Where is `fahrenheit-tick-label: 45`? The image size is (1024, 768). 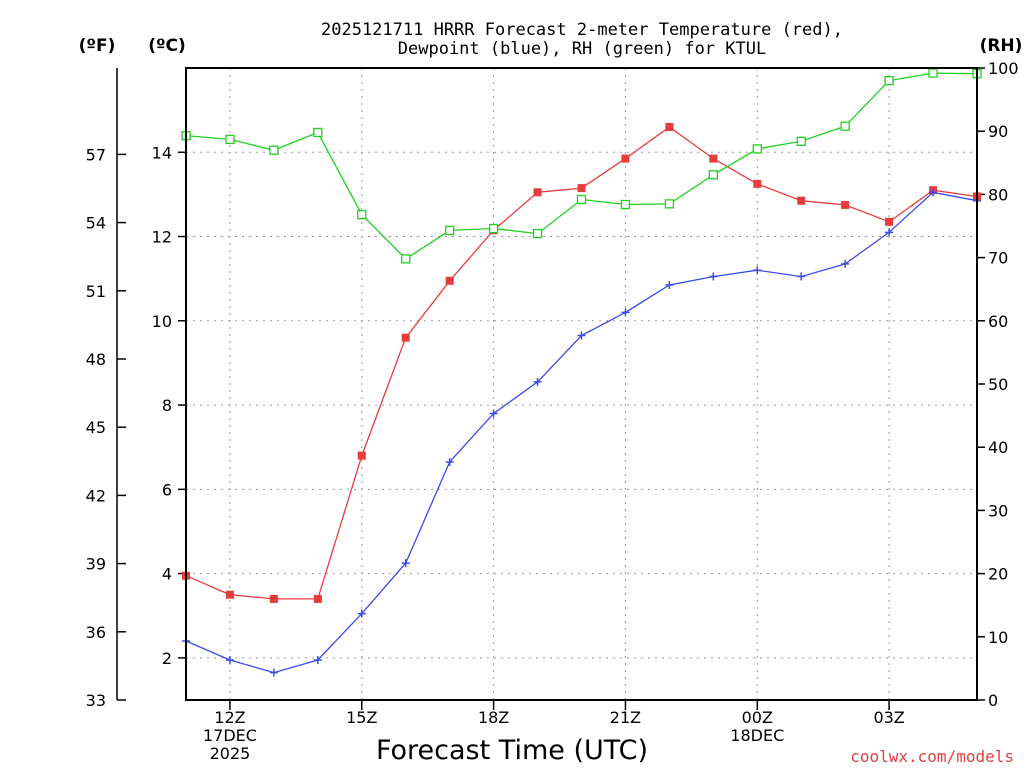
fahrenheit-tick-label: 45 is located at coordinates (96, 427).